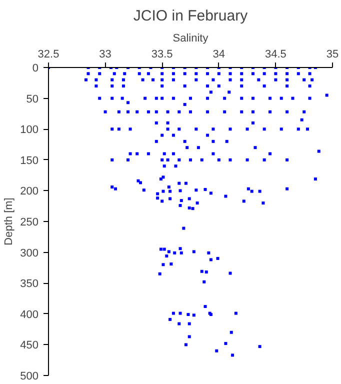  I want to click on y-tick-label: 400, so click(29, 314).